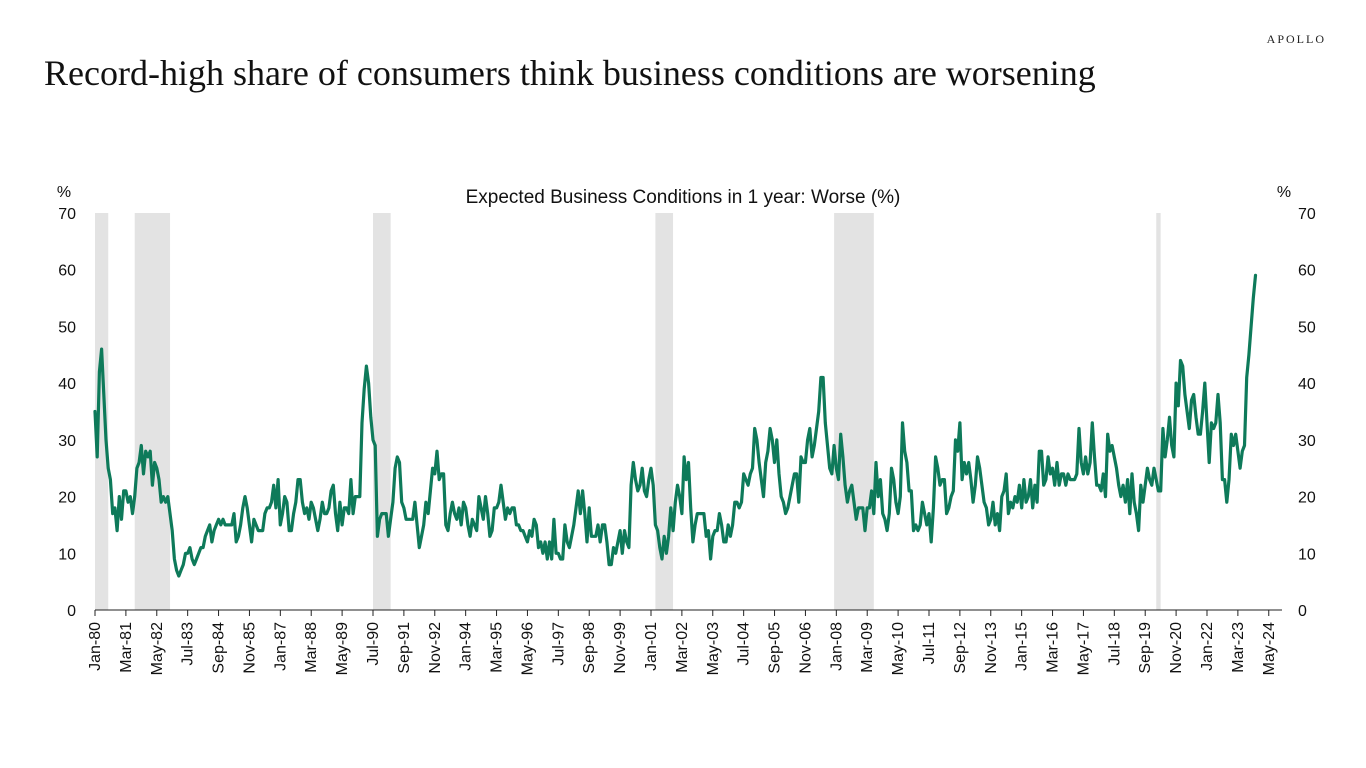 The width and height of the screenshot is (1366, 768). I want to click on y-tick-label-right: 70, so click(1307, 214).